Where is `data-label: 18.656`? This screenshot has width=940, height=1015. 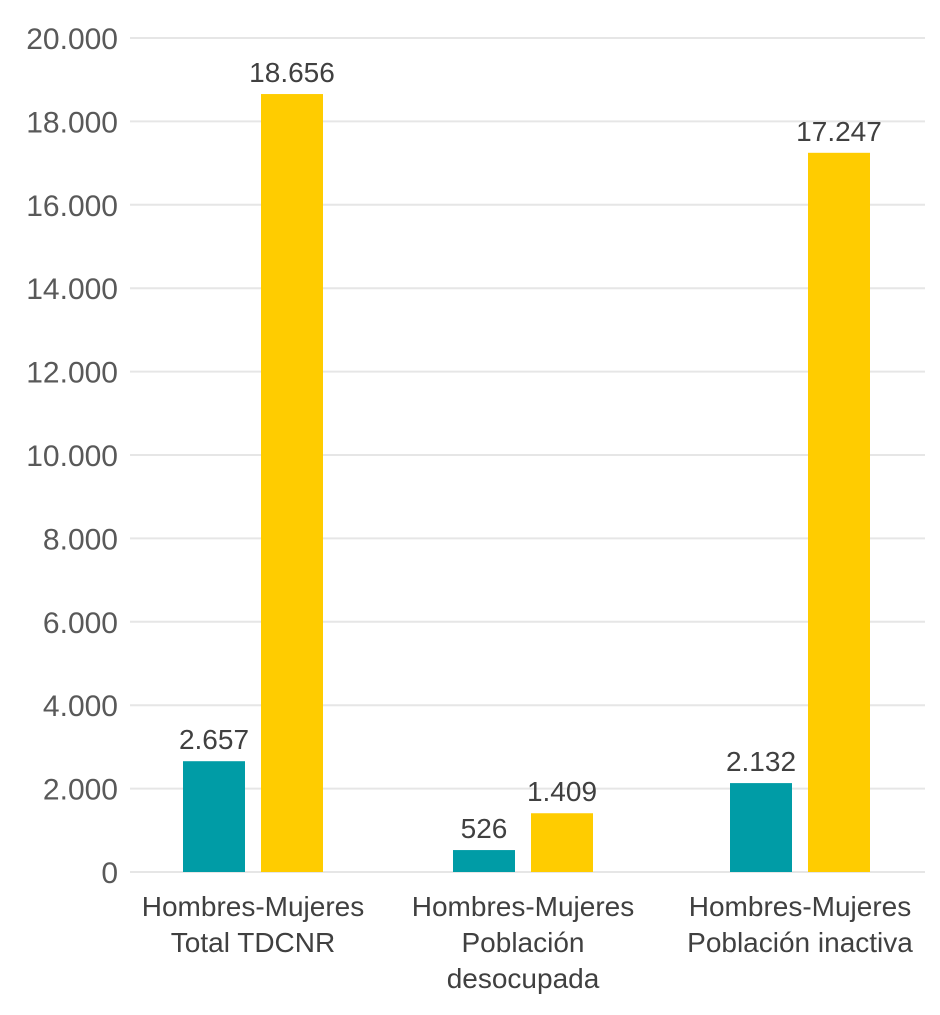 data-label: 18.656 is located at coordinates (292, 72).